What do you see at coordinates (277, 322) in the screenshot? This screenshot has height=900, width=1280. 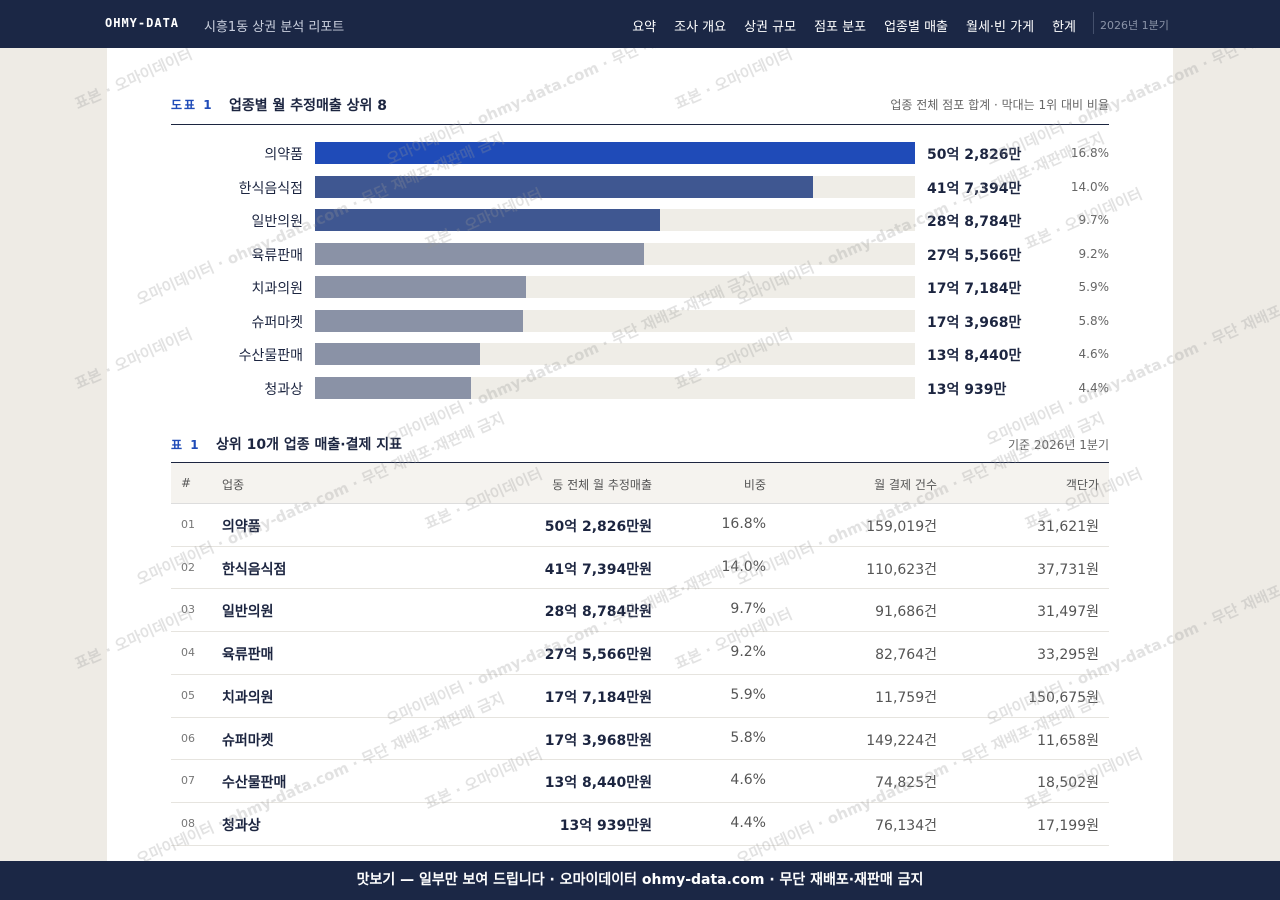 I see `bar-label: 슈퍼마켓` at bounding box center [277, 322].